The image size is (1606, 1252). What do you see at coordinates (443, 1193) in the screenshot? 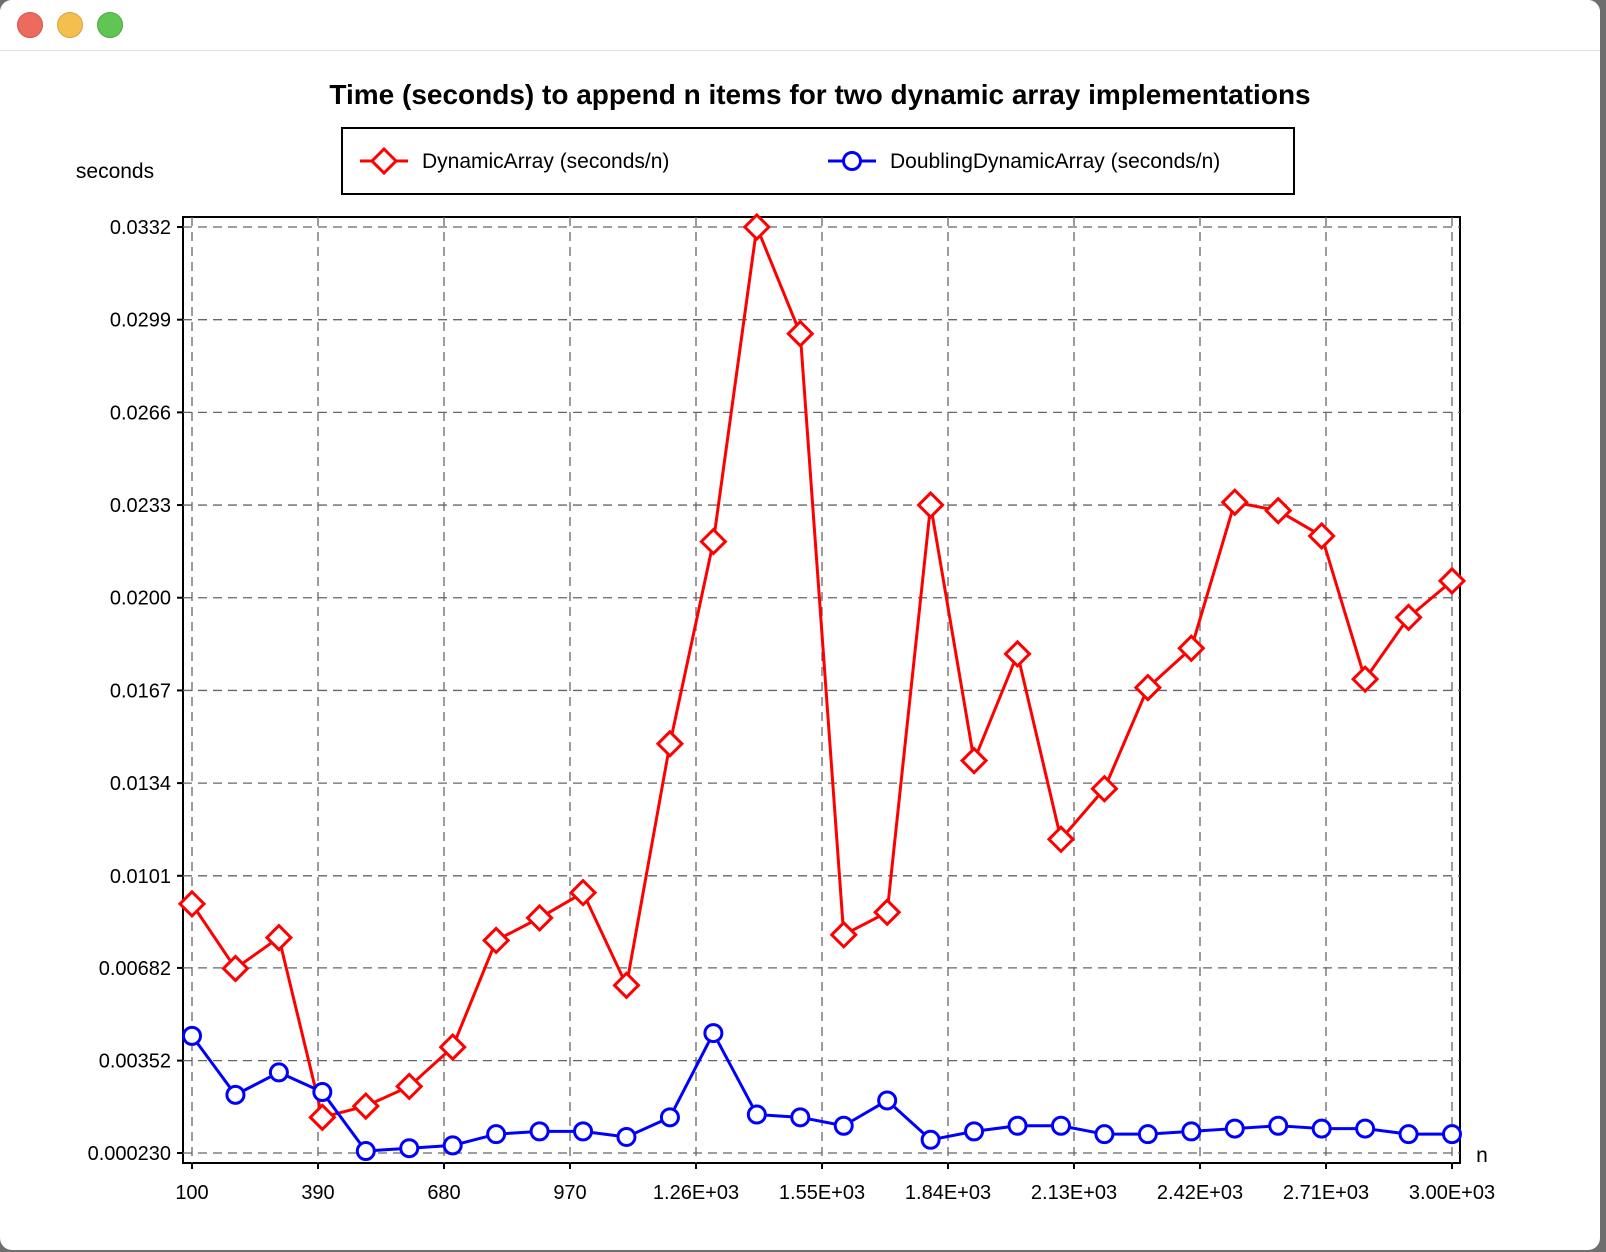
I see `x-tick-label: 680` at bounding box center [443, 1193].